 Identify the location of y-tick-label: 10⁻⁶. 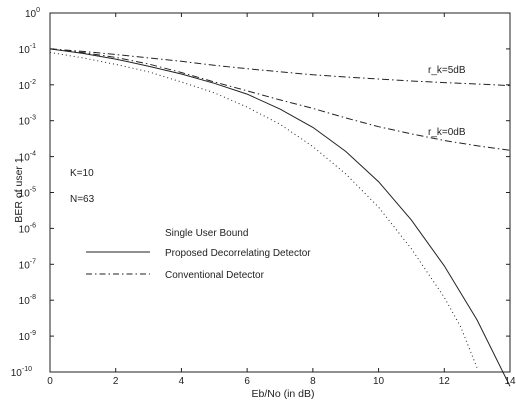
(27, 228).